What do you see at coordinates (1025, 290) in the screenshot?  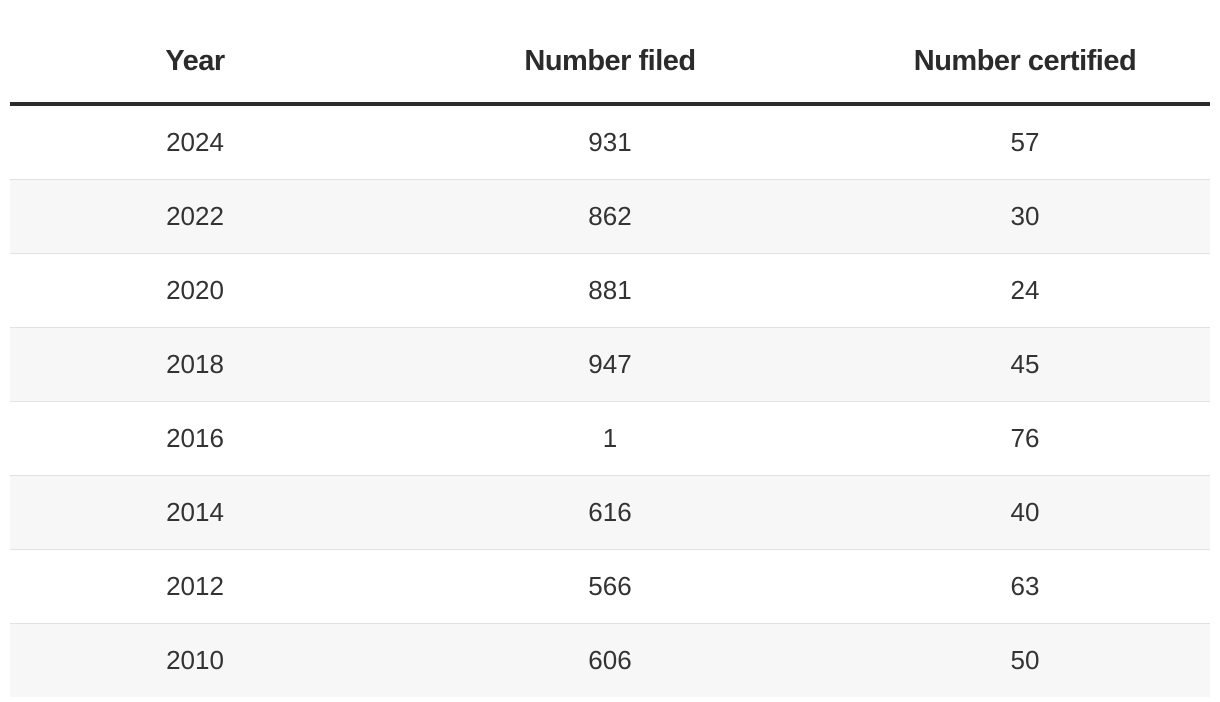 I see `table-cell: 24` at bounding box center [1025, 290].